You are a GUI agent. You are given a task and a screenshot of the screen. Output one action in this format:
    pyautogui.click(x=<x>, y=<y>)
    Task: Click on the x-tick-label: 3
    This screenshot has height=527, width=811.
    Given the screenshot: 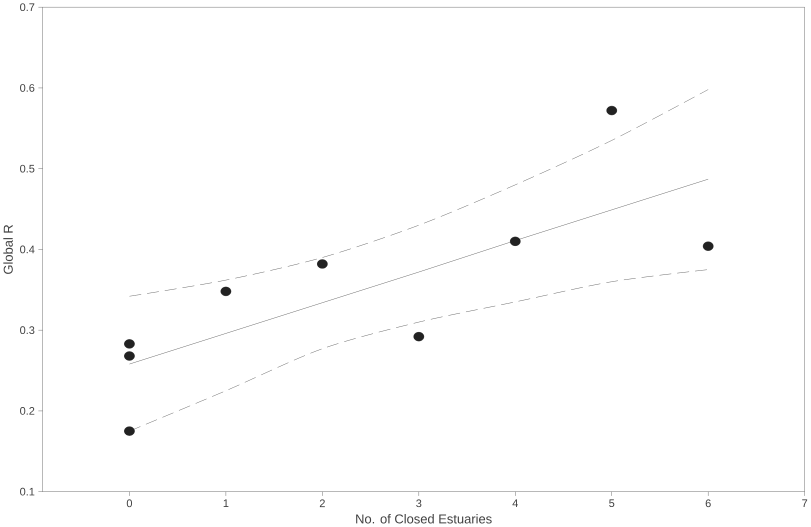 What is the action you would take?
    pyautogui.click(x=419, y=504)
    